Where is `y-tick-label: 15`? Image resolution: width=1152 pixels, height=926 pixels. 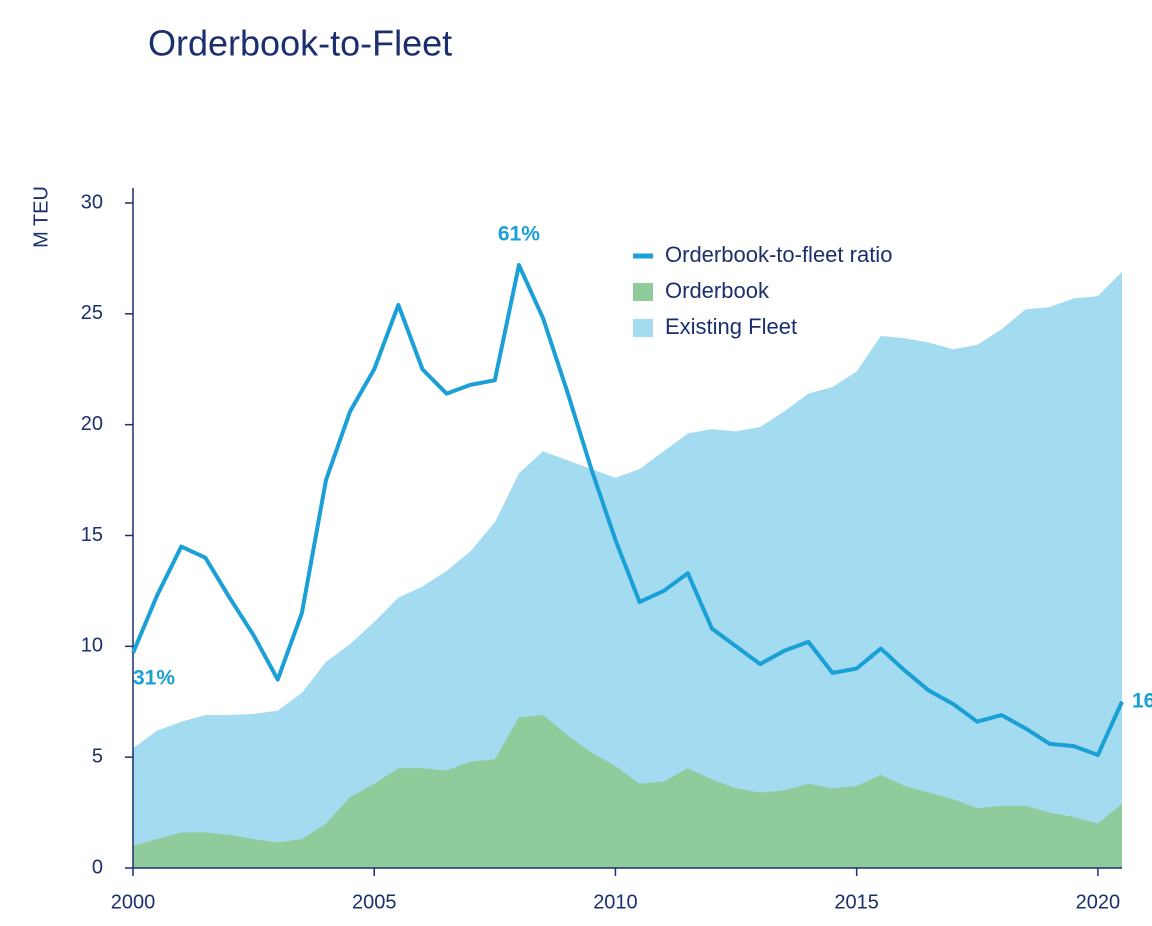
y-tick-label: 15 is located at coordinates (92, 535).